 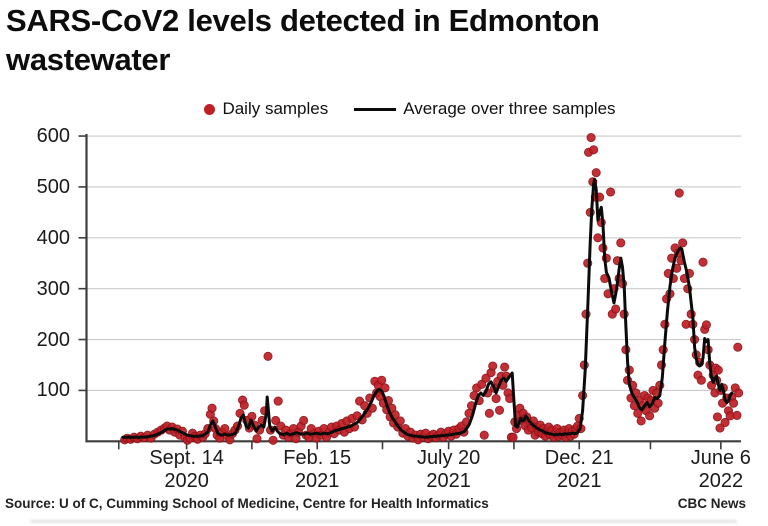 I want to click on legend-label-average: Average over three samples, so click(x=509, y=108).